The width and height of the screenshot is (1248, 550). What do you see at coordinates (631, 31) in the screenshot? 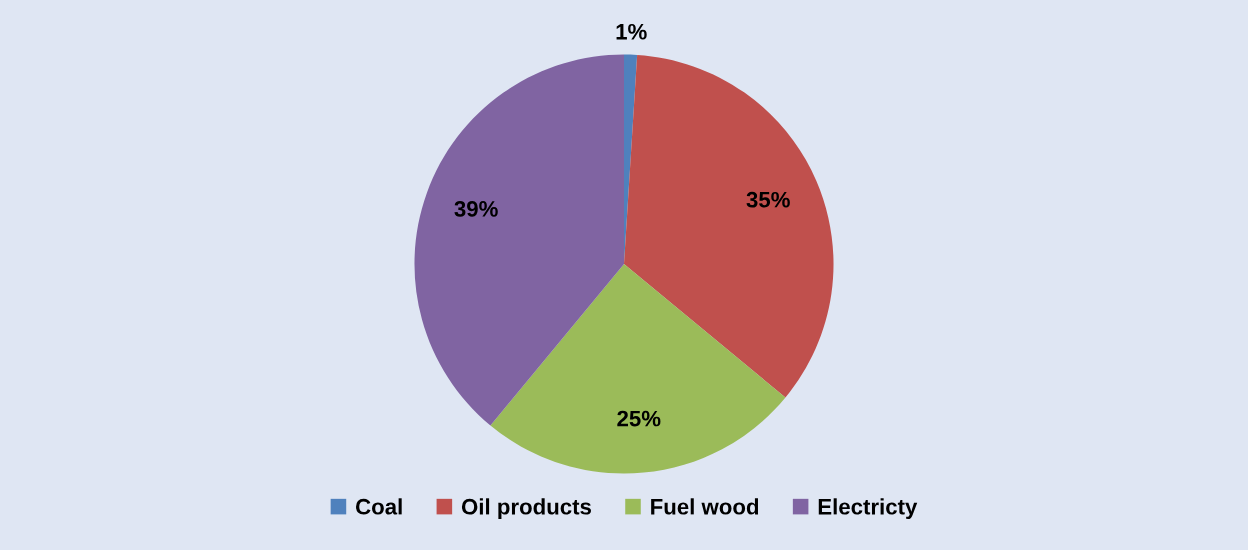
I see `data-label: 1%` at bounding box center [631, 31].